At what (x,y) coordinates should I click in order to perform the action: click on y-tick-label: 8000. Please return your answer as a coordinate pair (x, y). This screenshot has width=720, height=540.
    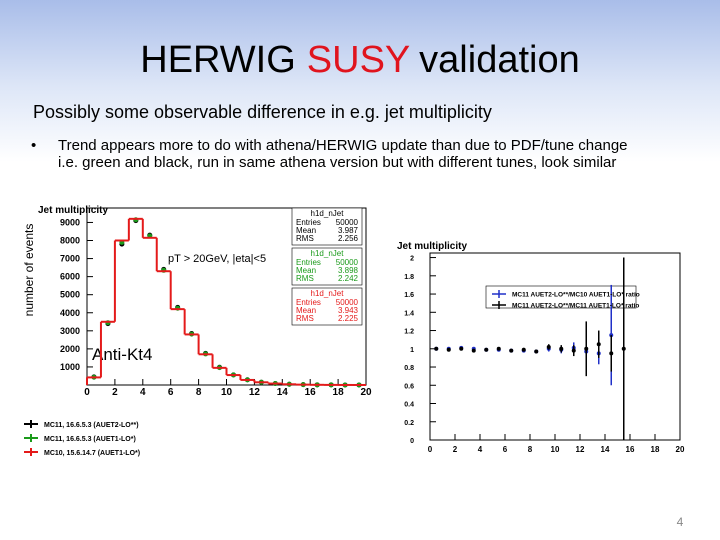
    Looking at the image, I should click on (70, 241).